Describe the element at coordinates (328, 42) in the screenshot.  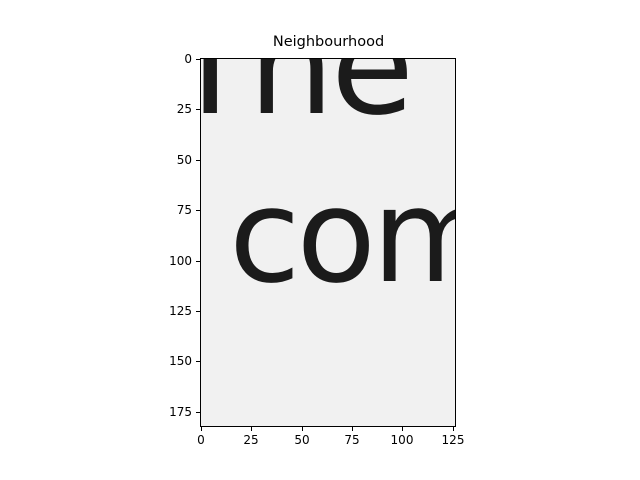
I see `plot-title: Neighbourhood` at that location.